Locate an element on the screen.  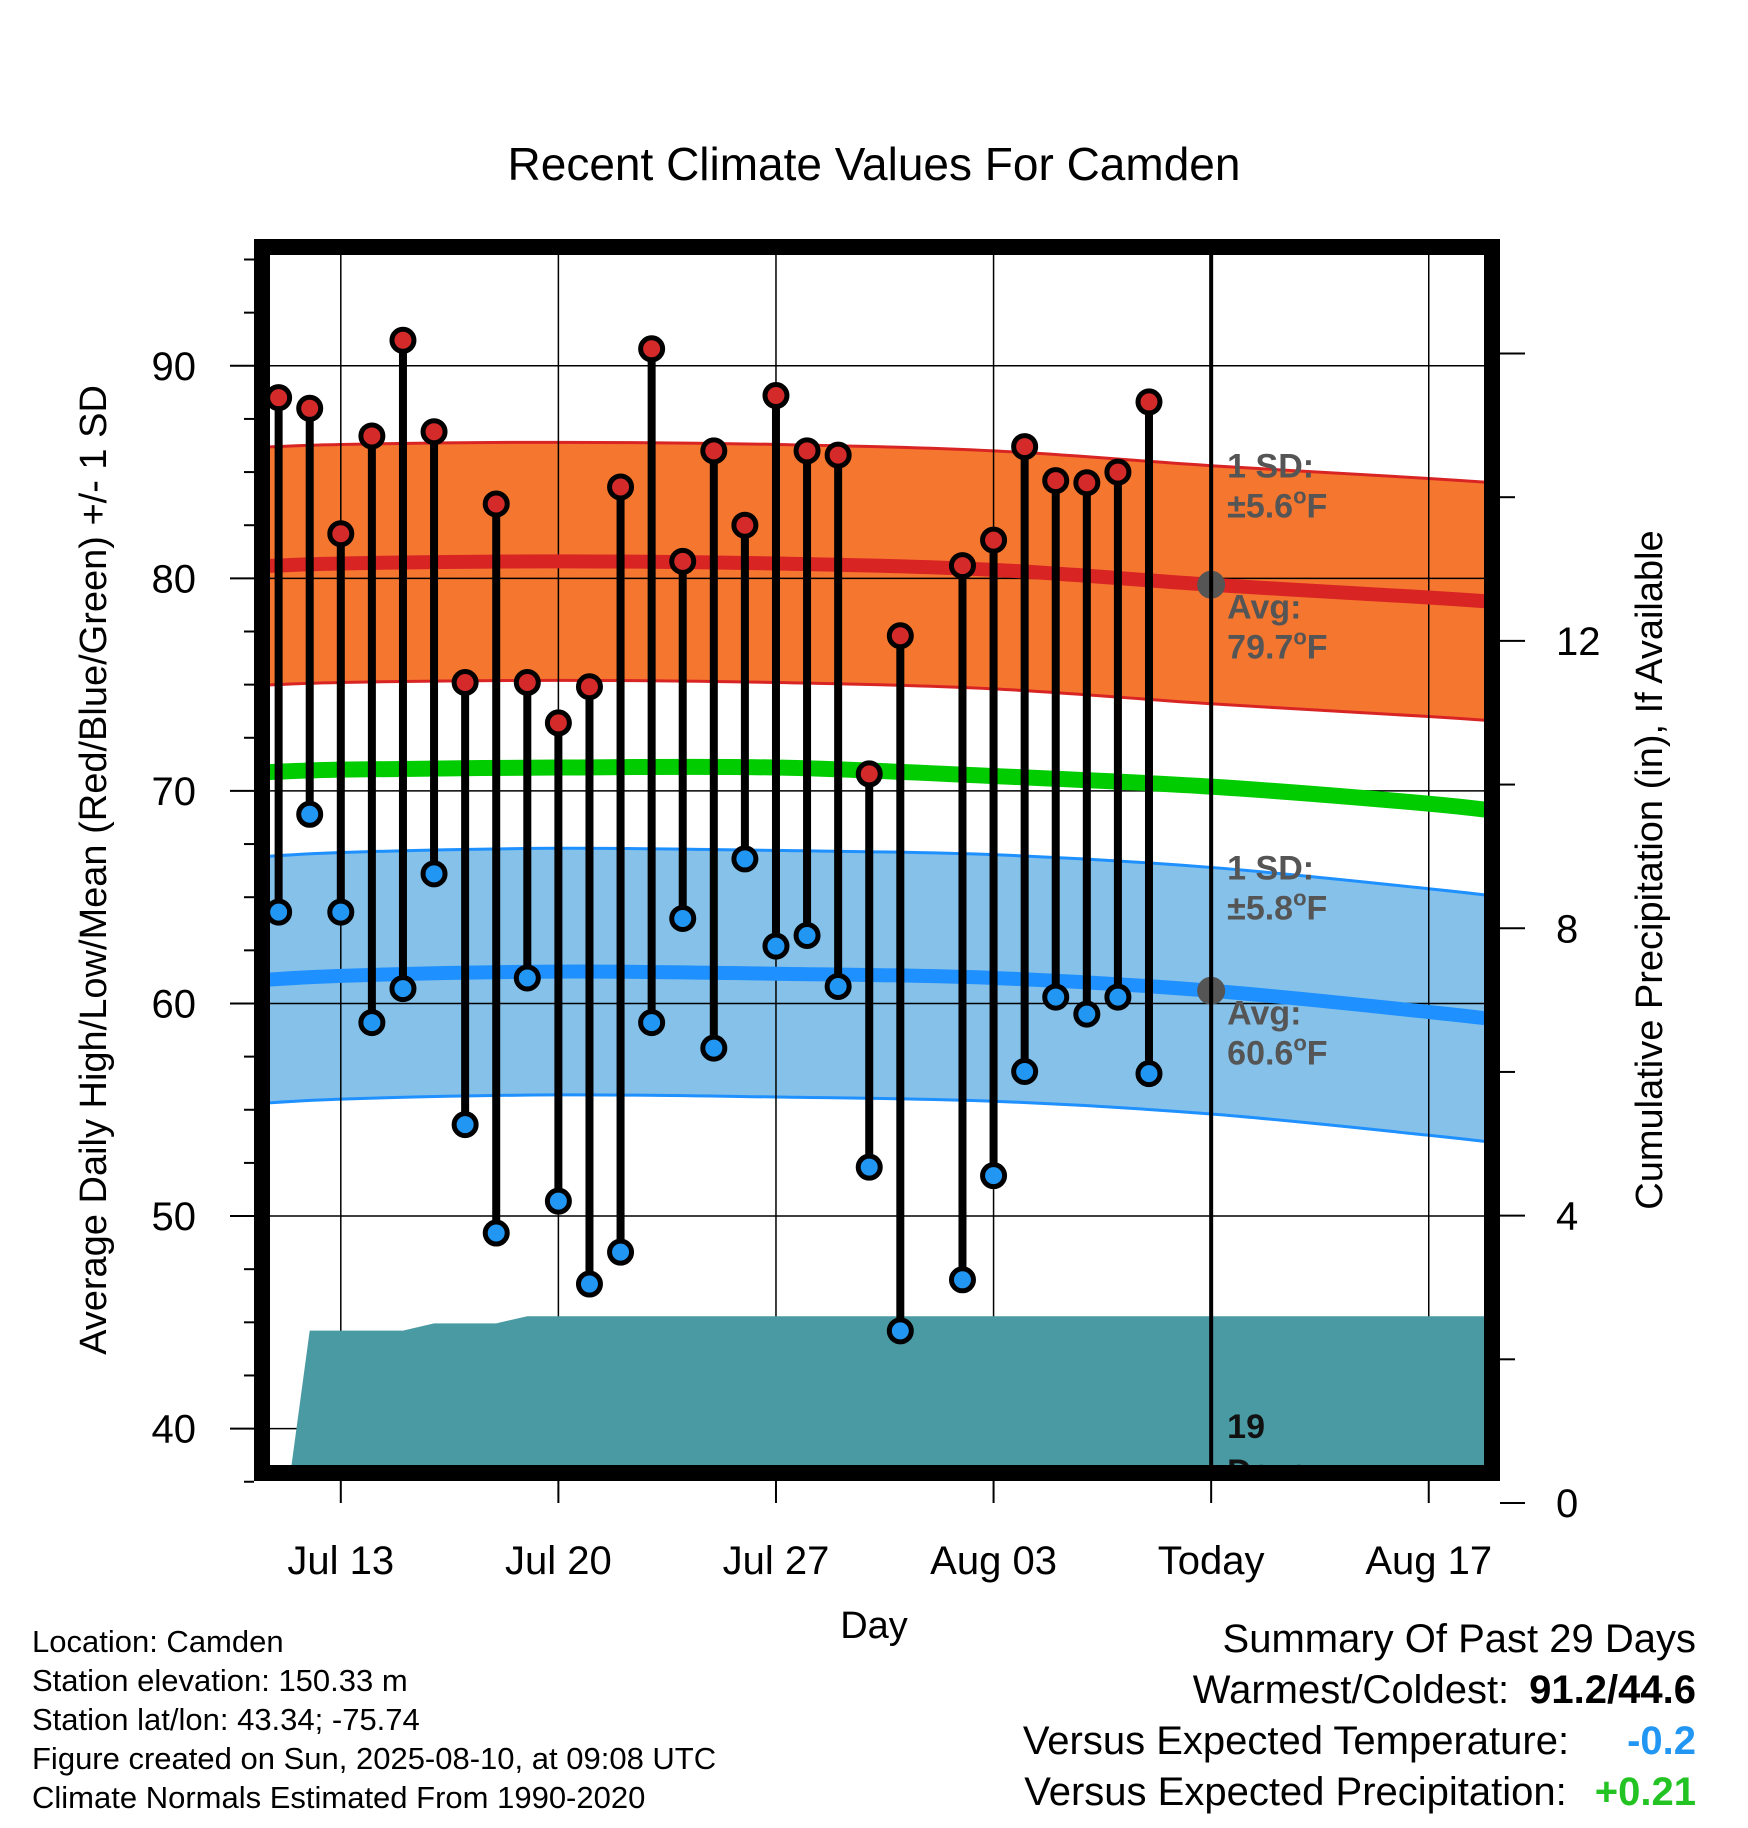
x-tick-label: Aug 17 is located at coordinates (1428, 1561).